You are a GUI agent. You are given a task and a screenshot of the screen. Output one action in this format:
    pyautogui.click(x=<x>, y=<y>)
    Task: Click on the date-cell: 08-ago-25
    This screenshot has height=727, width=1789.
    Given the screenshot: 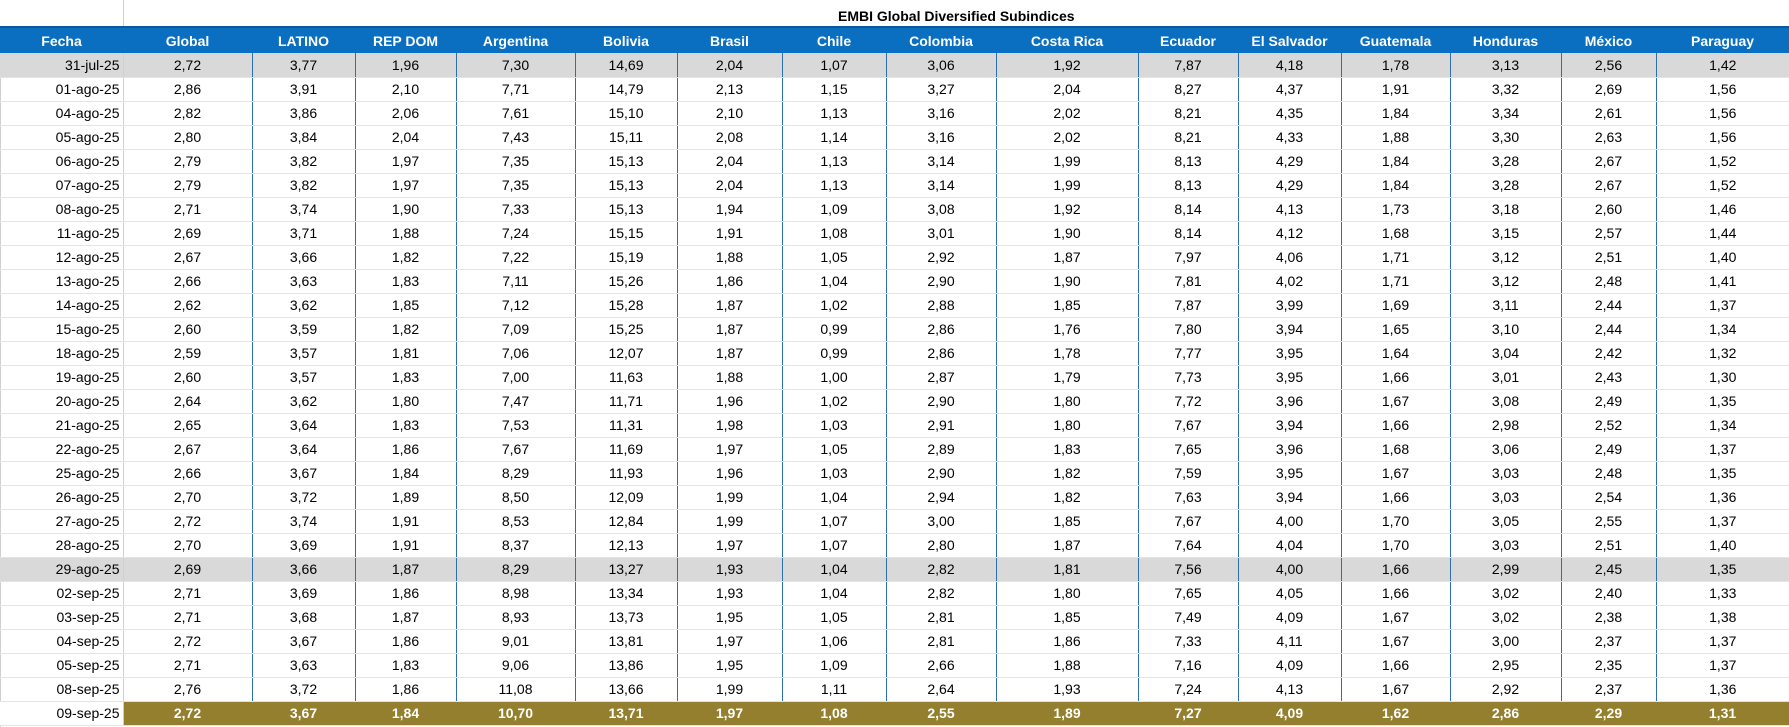 What is the action you would take?
    pyautogui.click(x=62, y=209)
    